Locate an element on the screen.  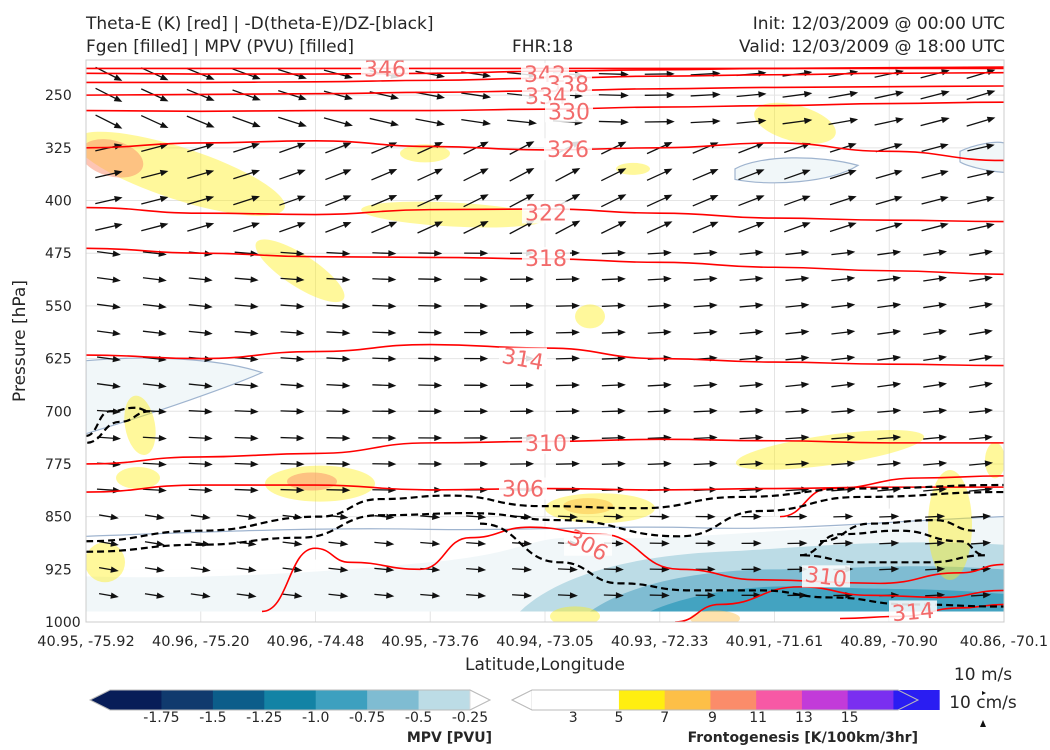
x-axis-label: Latitude,Longitude is located at coordinates (545, 665).